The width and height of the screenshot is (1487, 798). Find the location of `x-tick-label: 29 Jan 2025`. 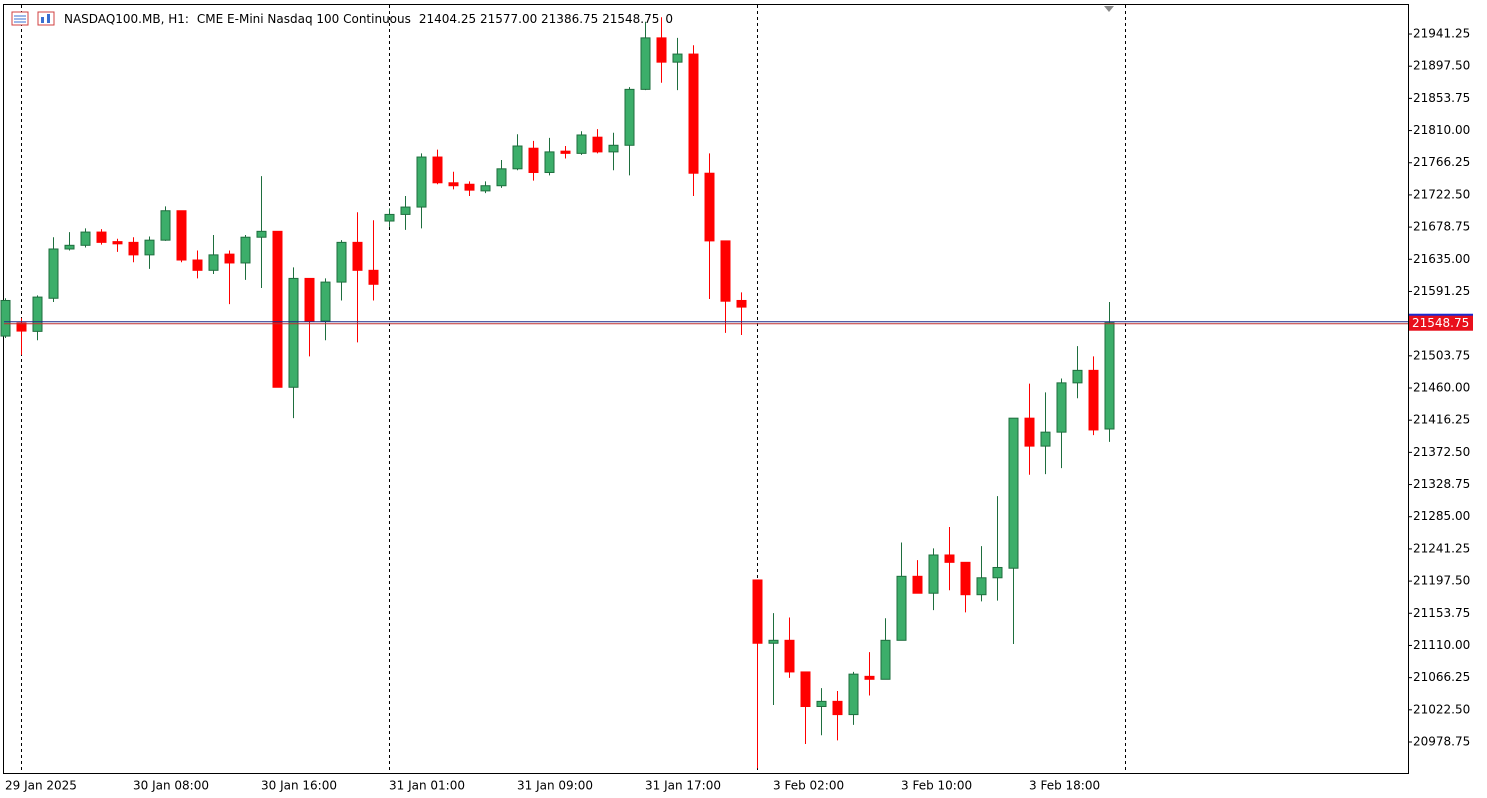

x-tick-label: 29 Jan 2025 is located at coordinates (41, 786).